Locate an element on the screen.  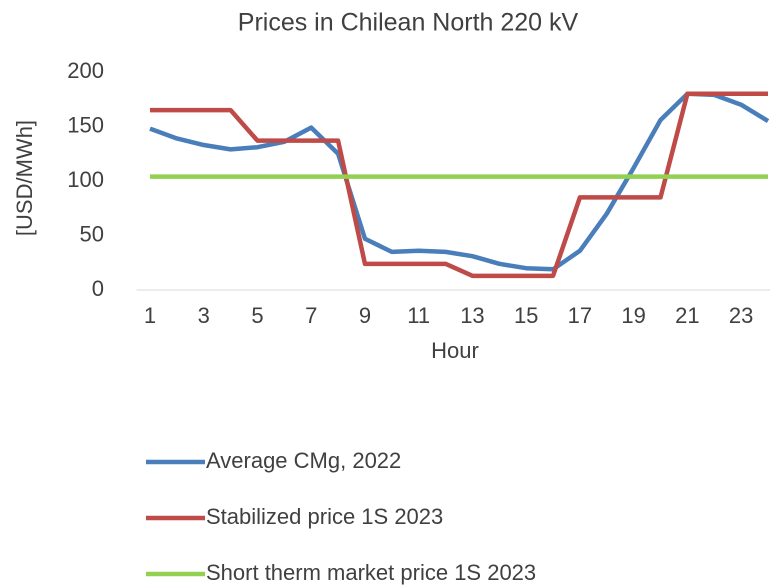
y-axis-label: [USD/MWh] is located at coordinates (24, 178).